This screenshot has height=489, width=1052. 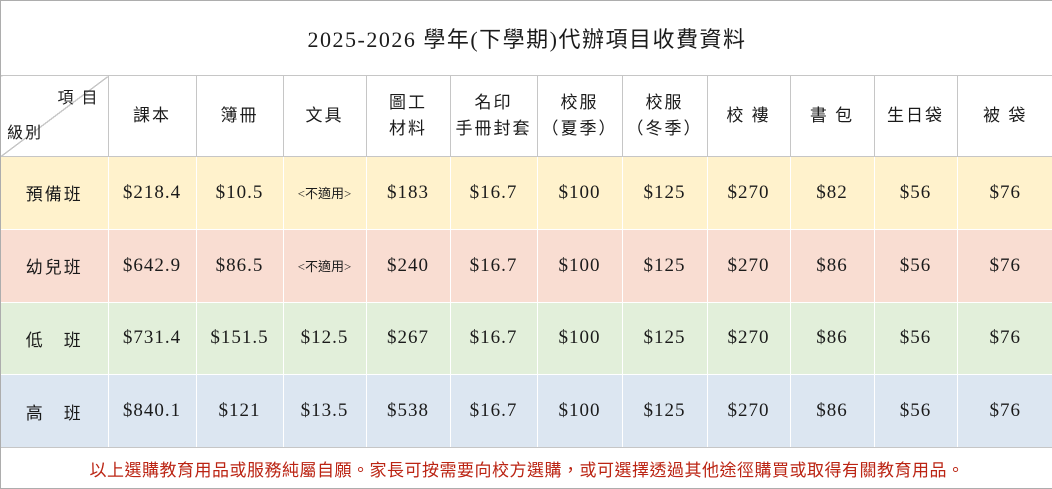 I want to click on column-header: 課本, so click(x=152, y=116).